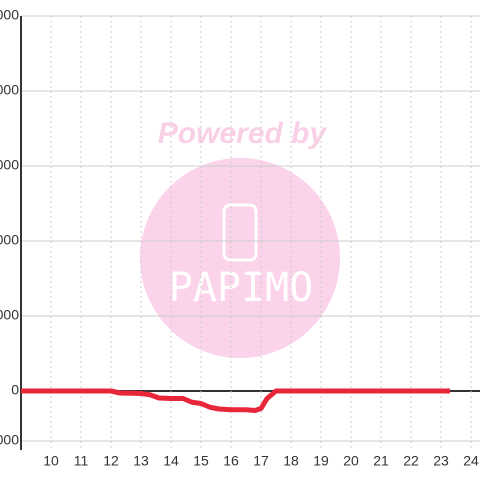  I want to click on y-tick-label: -20,000, so click(9, 440).